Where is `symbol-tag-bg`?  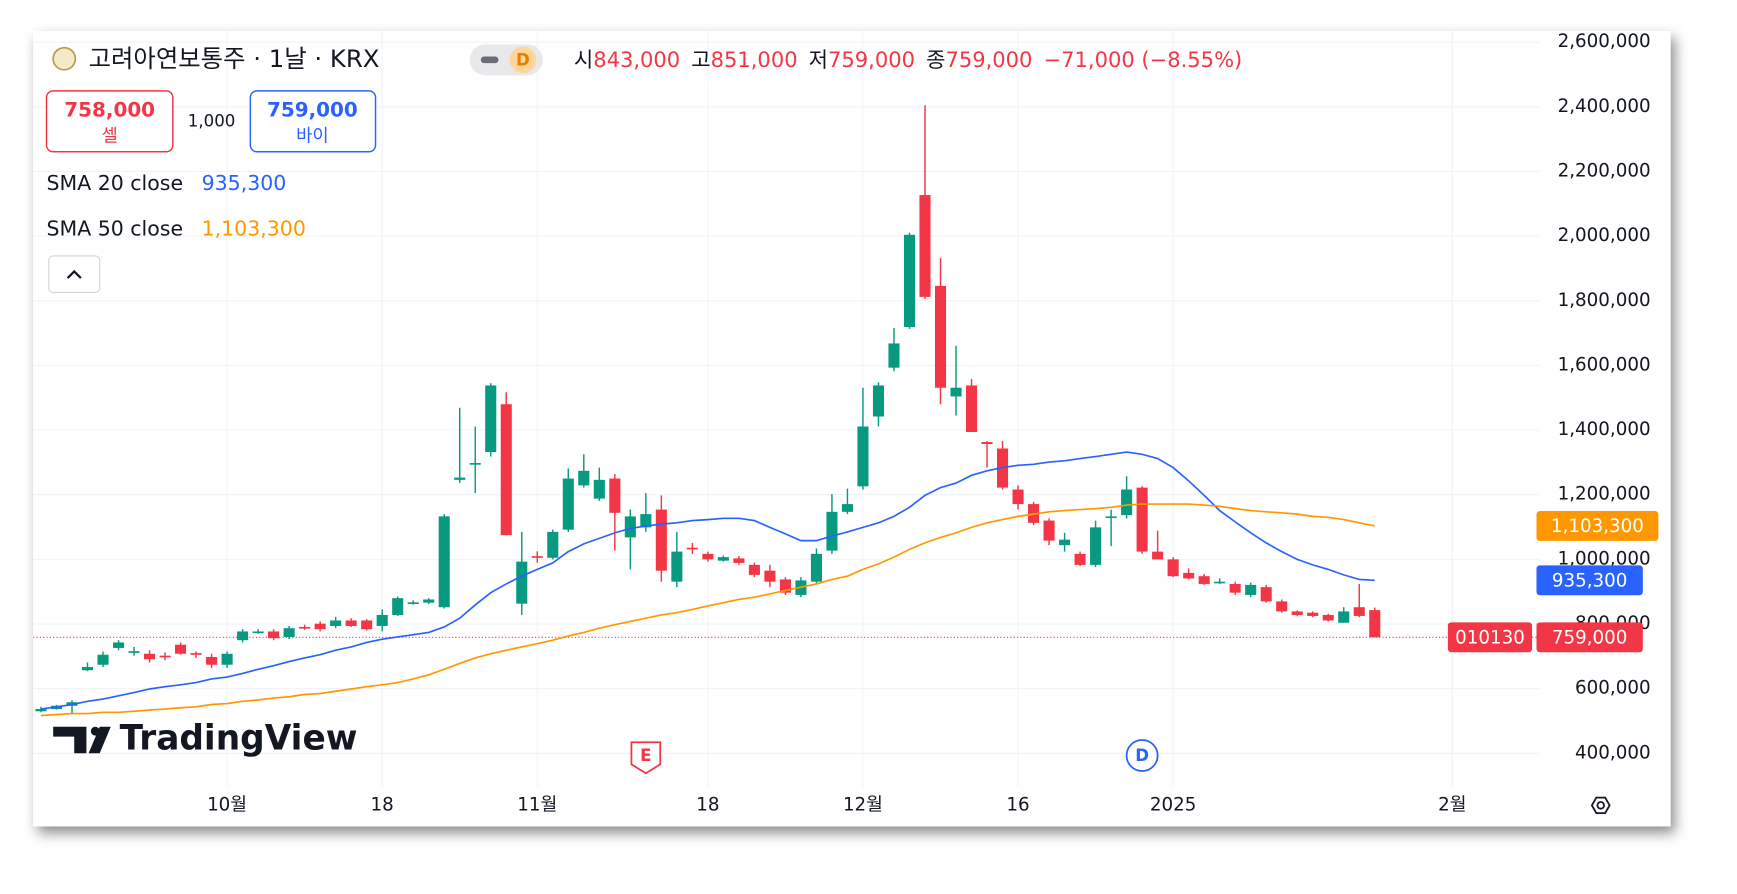
symbol-tag-bg is located at coordinates (1490, 637).